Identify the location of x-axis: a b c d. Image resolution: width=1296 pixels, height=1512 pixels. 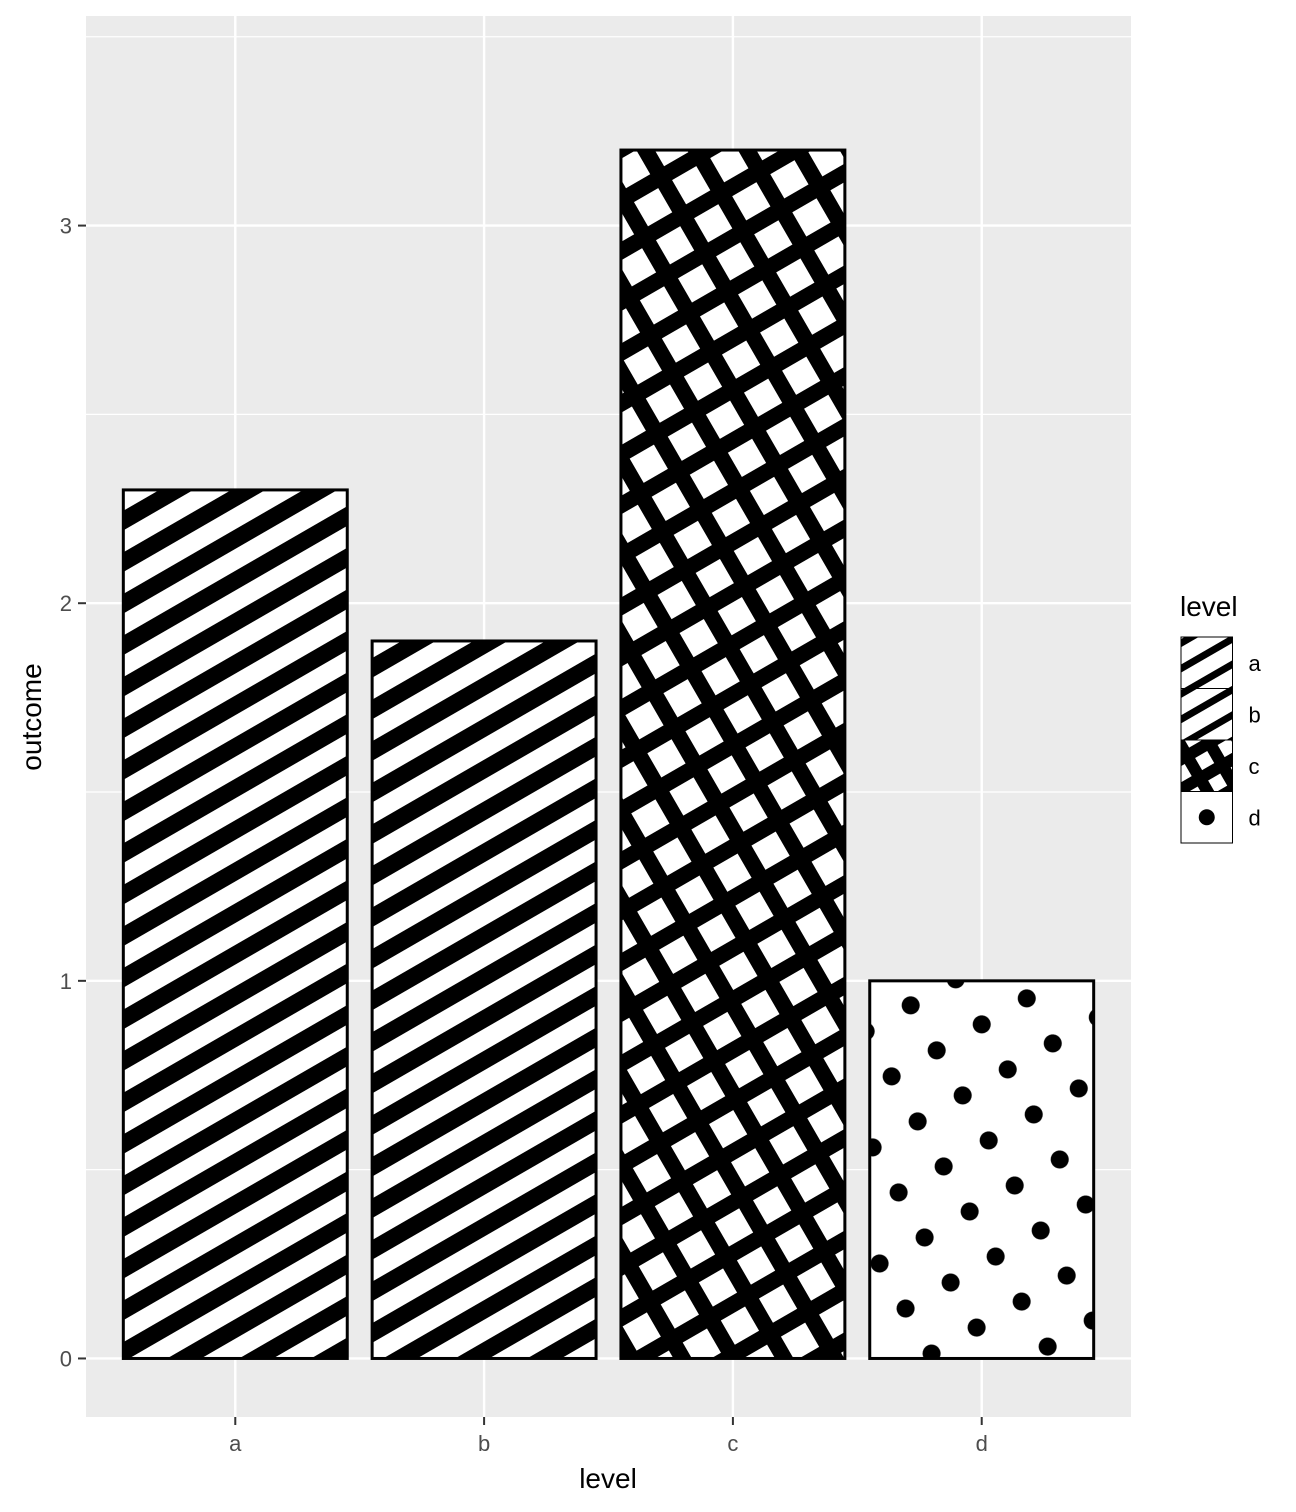
(608, 1436).